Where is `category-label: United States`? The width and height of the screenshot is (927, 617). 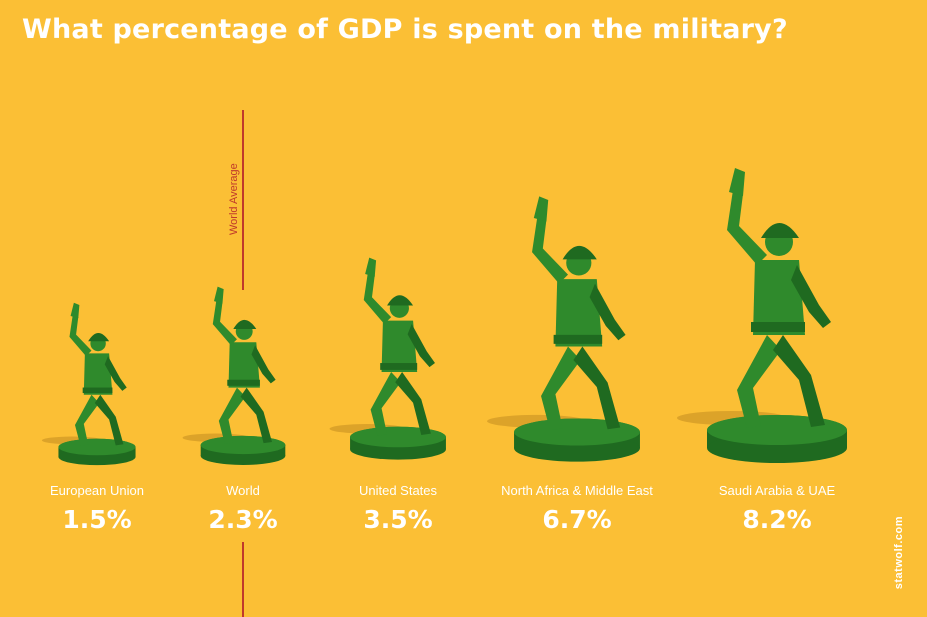 category-label: United States is located at coordinates (398, 490).